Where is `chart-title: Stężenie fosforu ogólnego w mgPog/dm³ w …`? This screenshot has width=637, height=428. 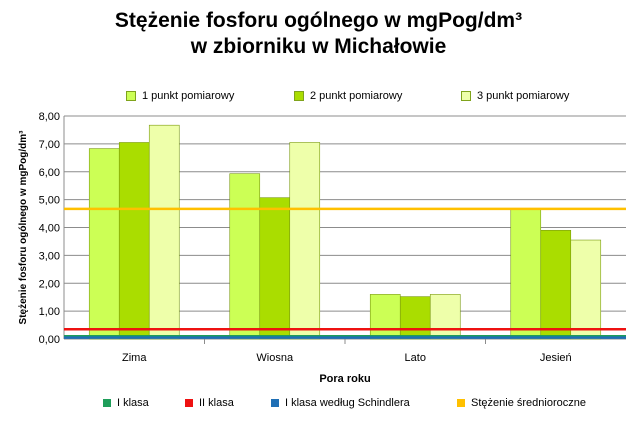 chart-title: Stężenie fosforu ogólnego w mgPog/dm³ w … is located at coordinates (318, 34).